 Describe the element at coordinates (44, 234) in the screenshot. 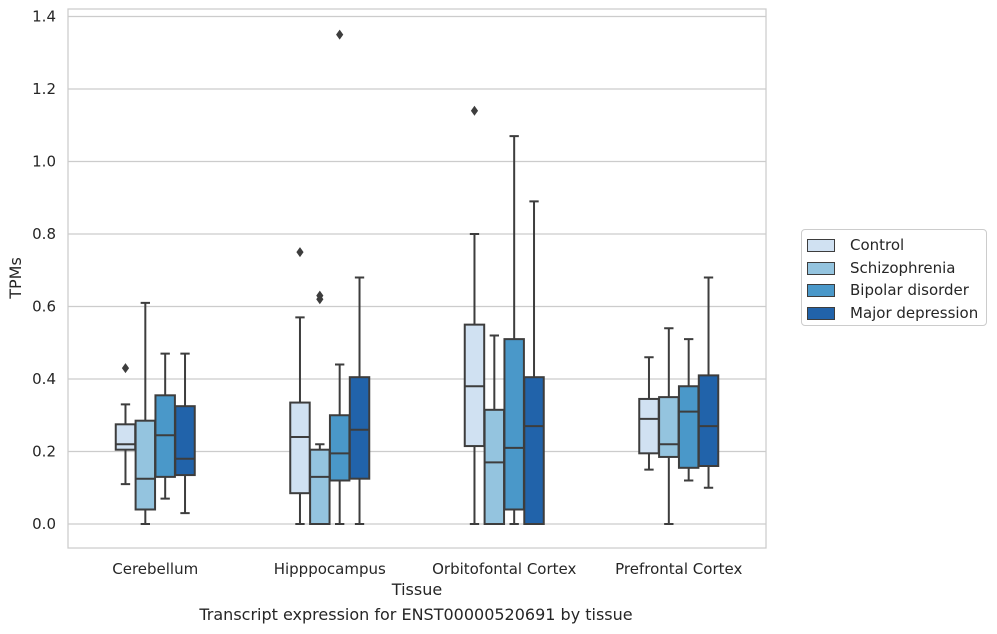

I see `y-tick-label: 0.8` at that location.